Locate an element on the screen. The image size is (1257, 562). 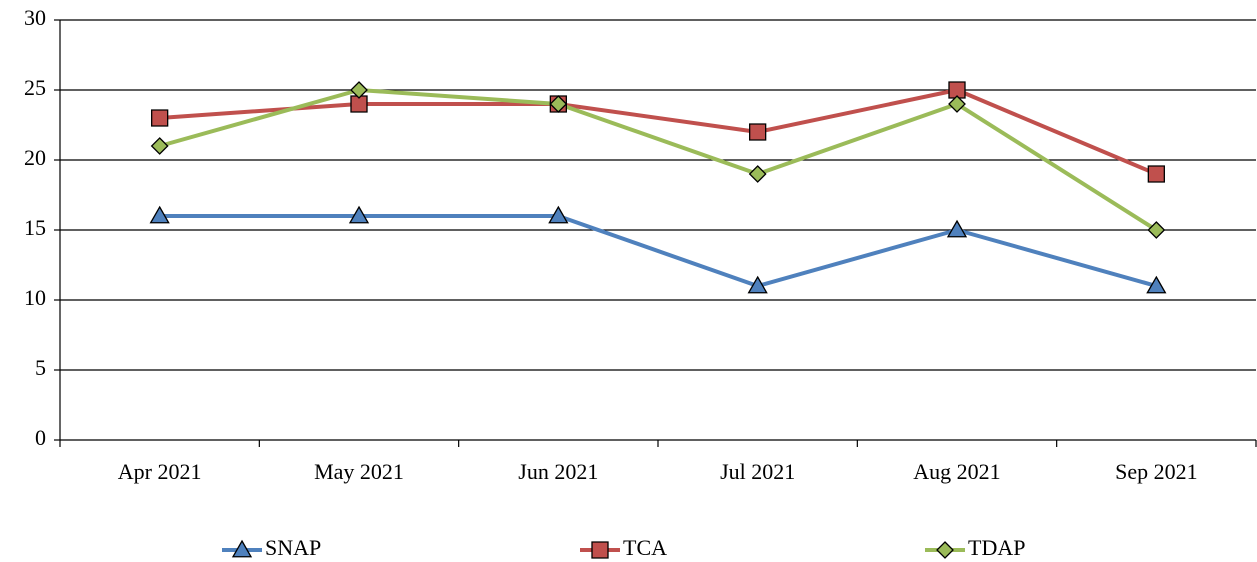
x-tick-label: Jun 2021 is located at coordinates (558, 471).